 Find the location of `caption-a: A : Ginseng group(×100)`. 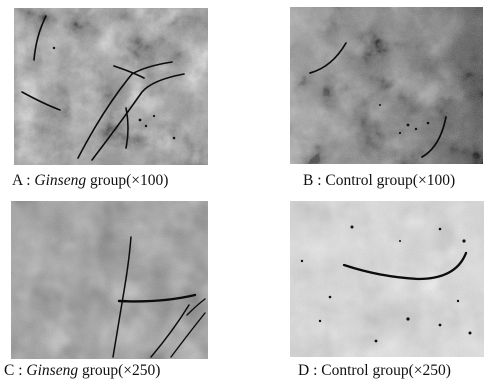

caption-a: A : Ginseng group(×100) is located at coordinates (90, 181).